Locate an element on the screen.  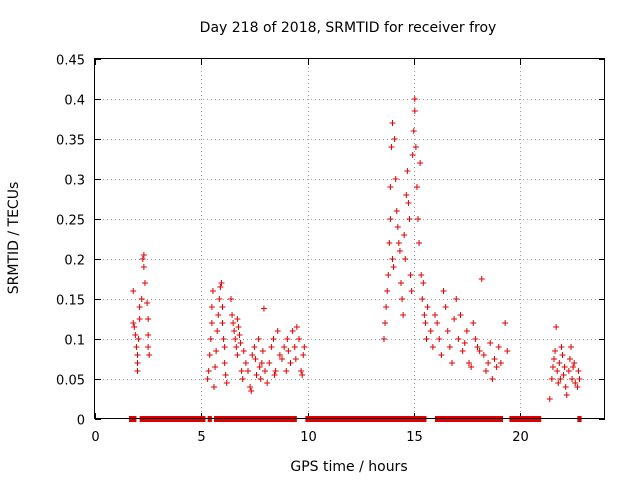
x-tick-label: 0 is located at coordinates (95, 437).